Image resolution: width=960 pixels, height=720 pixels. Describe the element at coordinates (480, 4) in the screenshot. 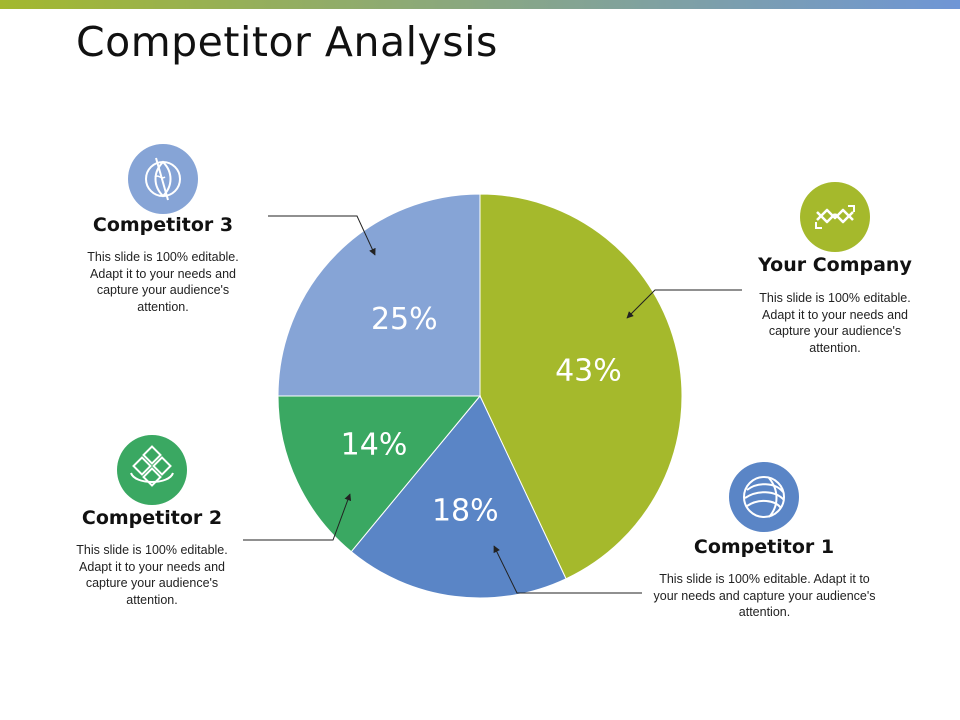

I see `top-accent-bar` at that location.